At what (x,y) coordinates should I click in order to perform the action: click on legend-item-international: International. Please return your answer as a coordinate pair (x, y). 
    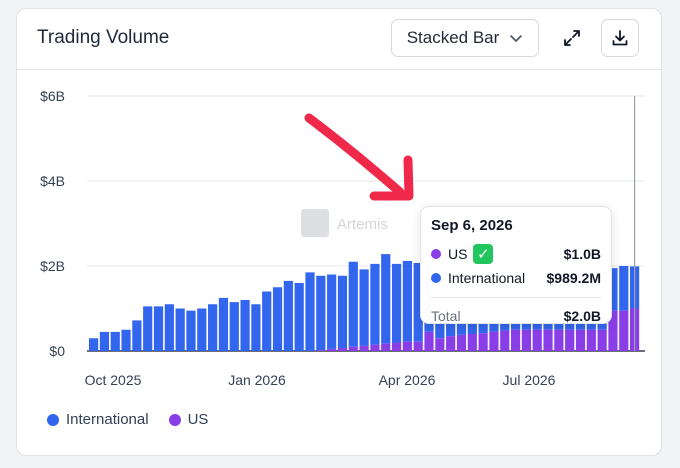
    Looking at the image, I should click on (98, 419).